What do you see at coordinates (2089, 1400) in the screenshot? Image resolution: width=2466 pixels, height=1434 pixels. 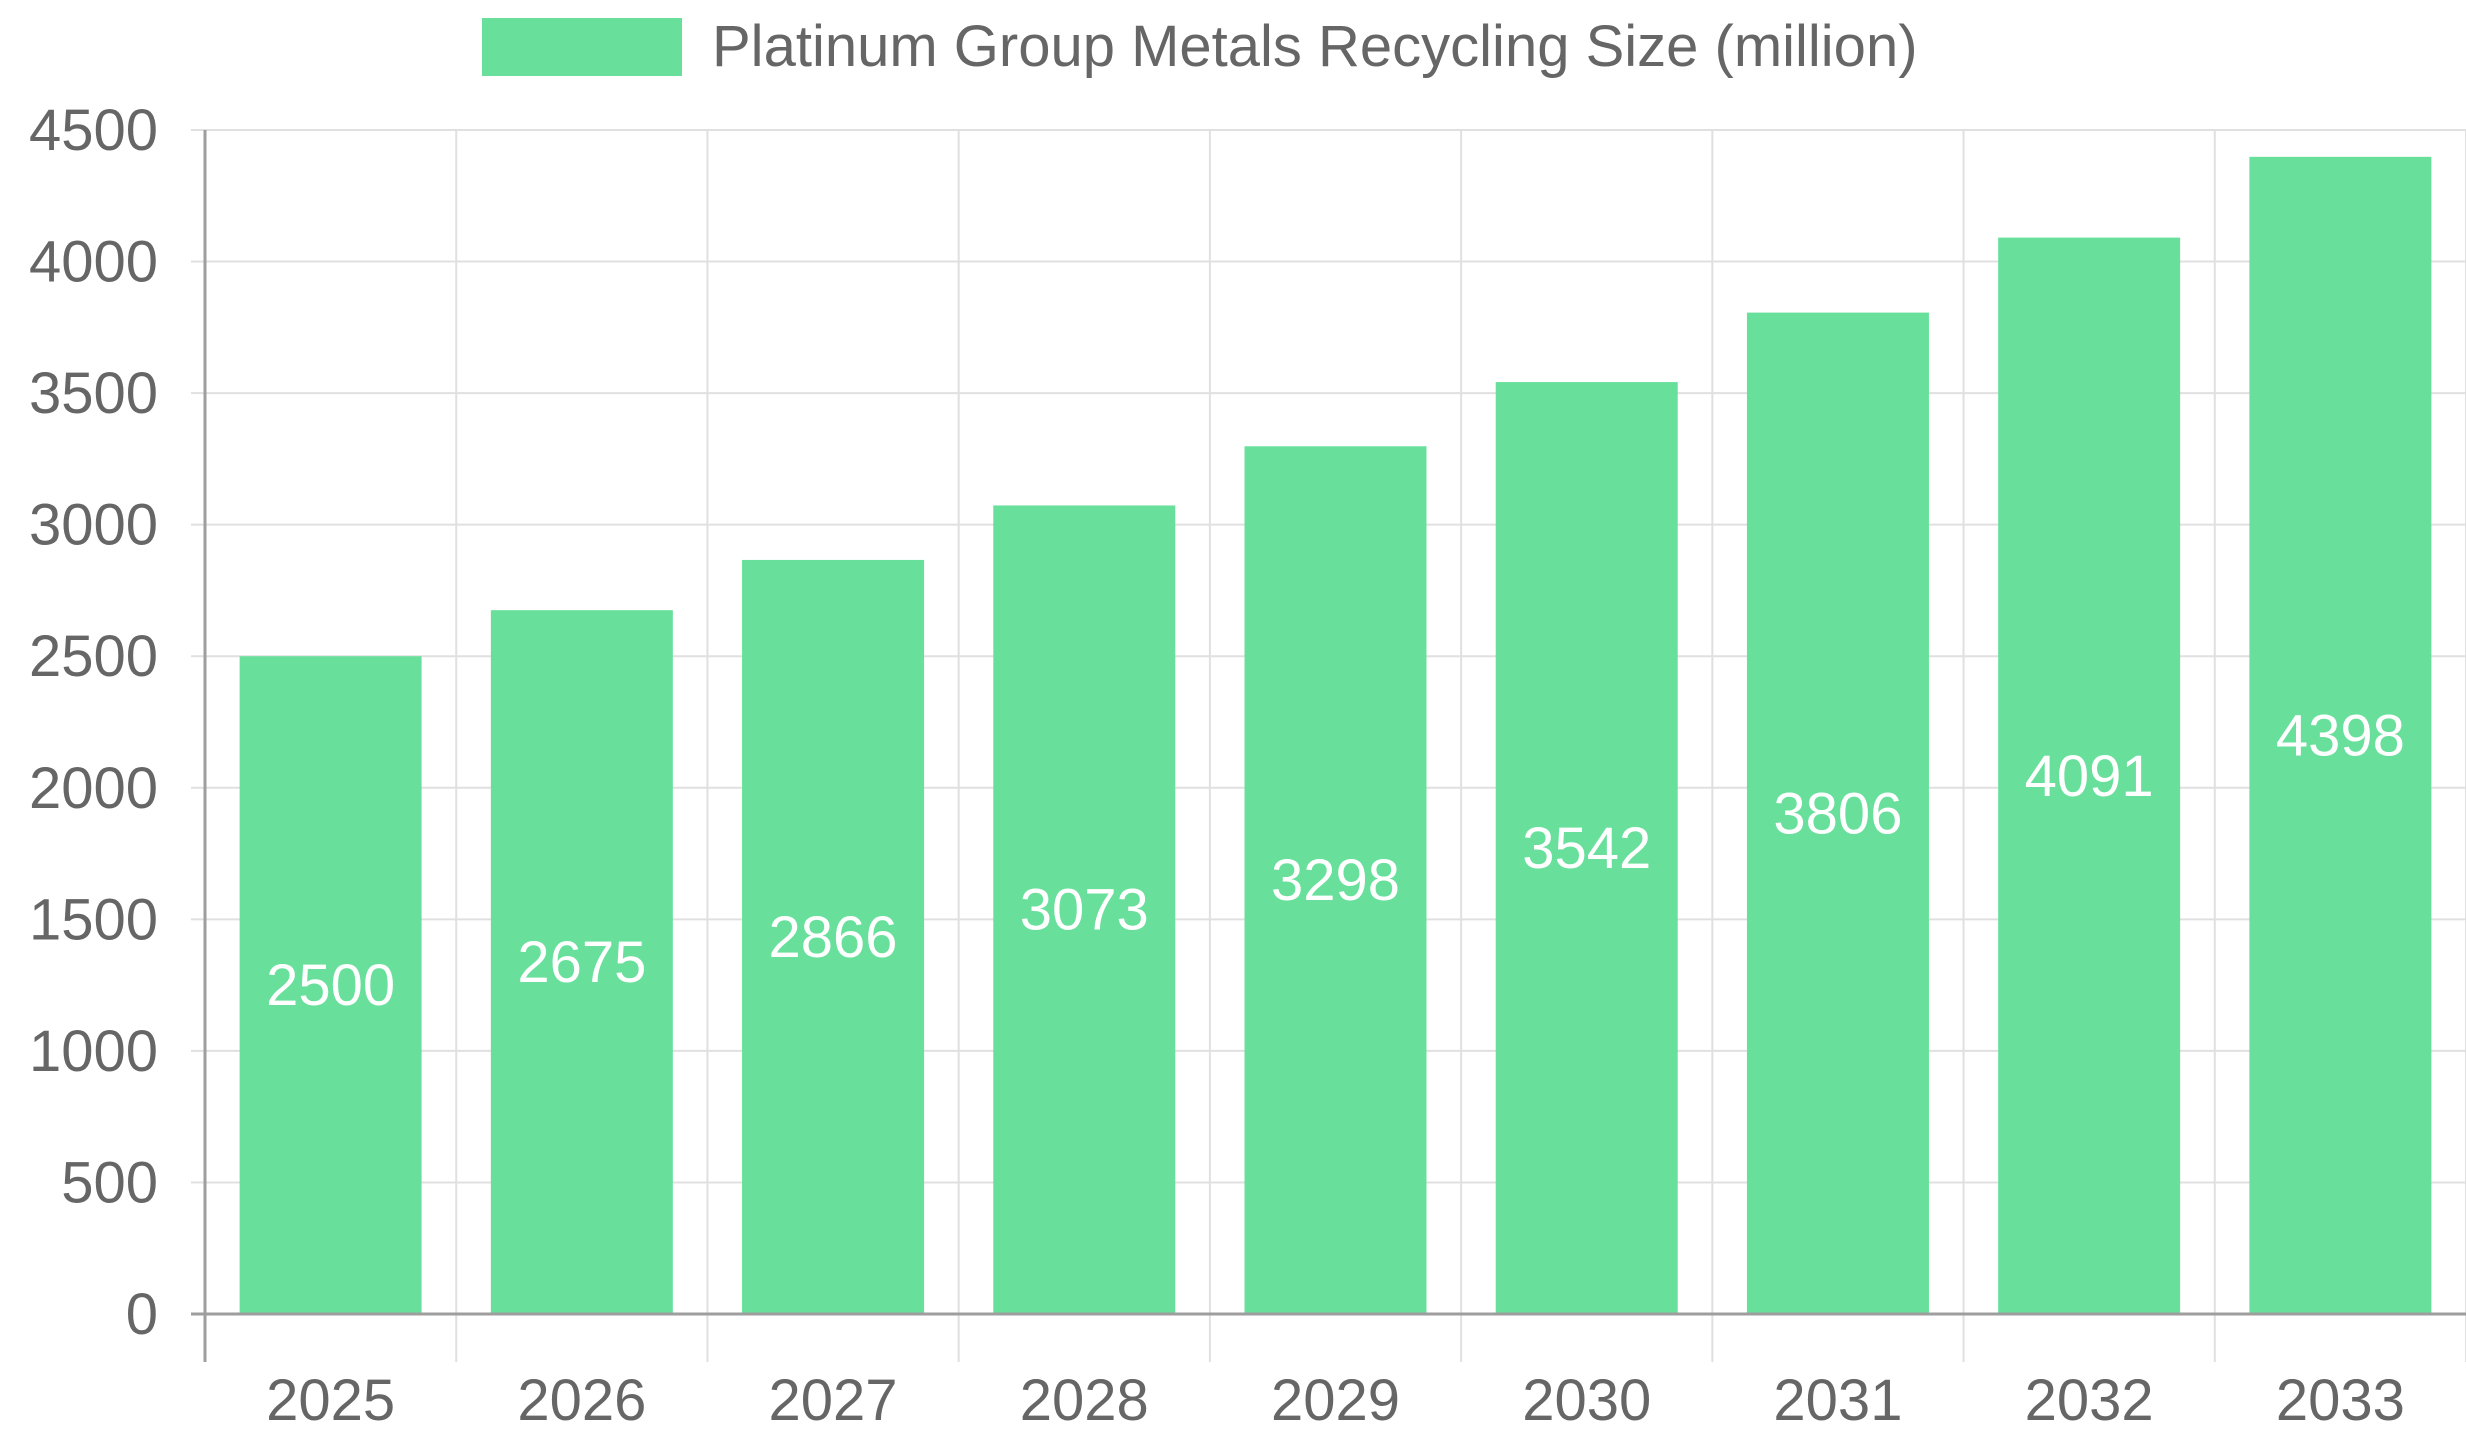 I see `x-tick-label: 2032` at bounding box center [2089, 1400].